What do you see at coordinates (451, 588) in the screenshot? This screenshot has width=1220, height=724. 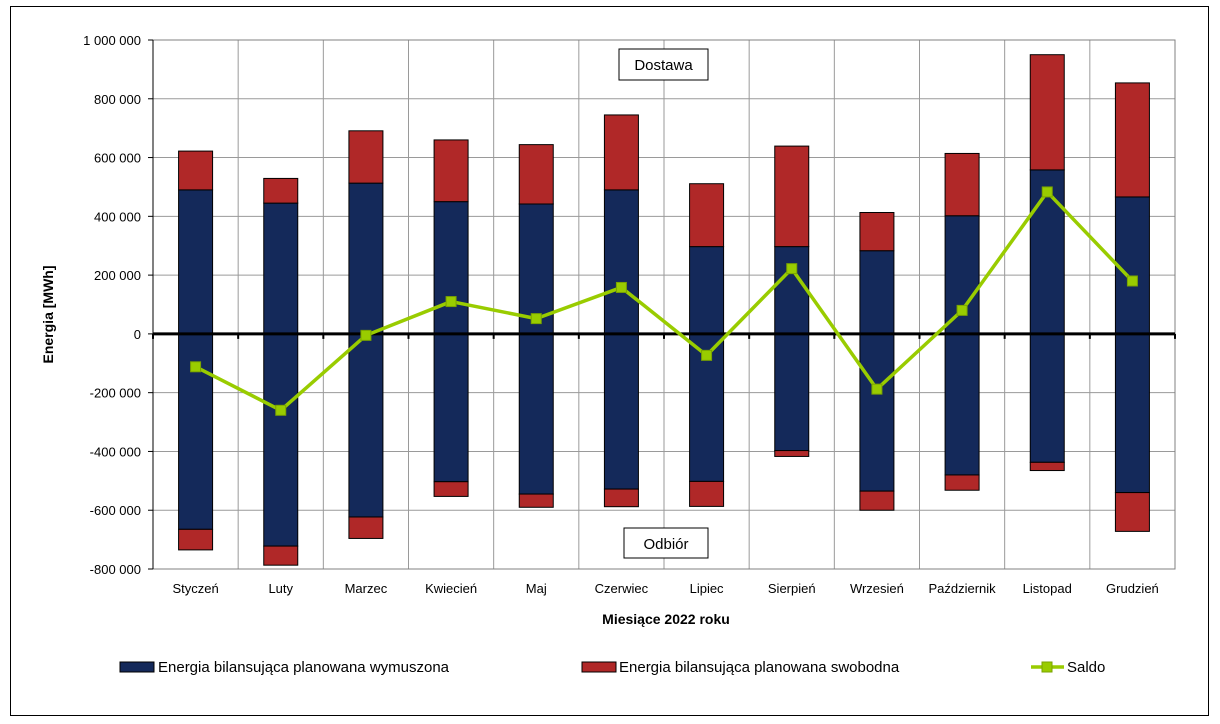 I see `x-tick-label: Kwiecień` at bounding box center [451, 588].